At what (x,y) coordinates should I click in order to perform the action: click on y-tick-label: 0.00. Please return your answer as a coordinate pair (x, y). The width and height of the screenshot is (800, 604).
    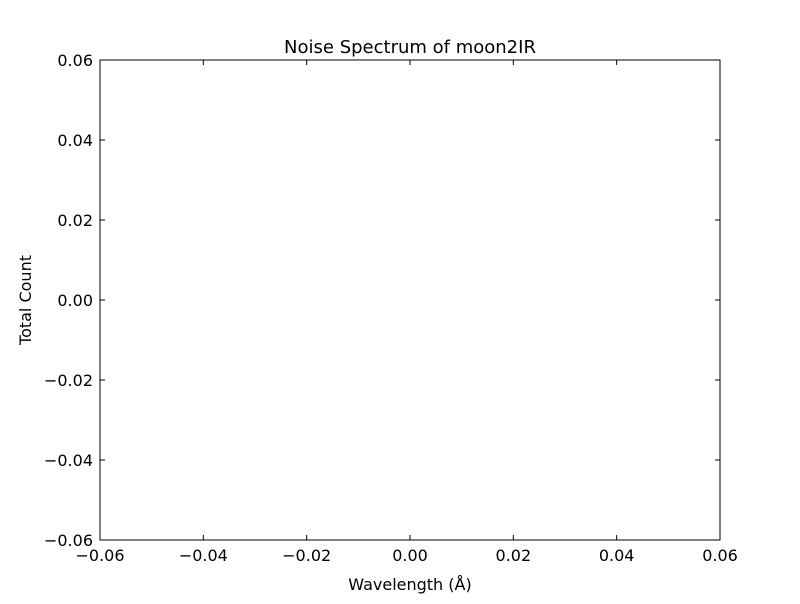
    Looking at the image, I should click on (75, 300).